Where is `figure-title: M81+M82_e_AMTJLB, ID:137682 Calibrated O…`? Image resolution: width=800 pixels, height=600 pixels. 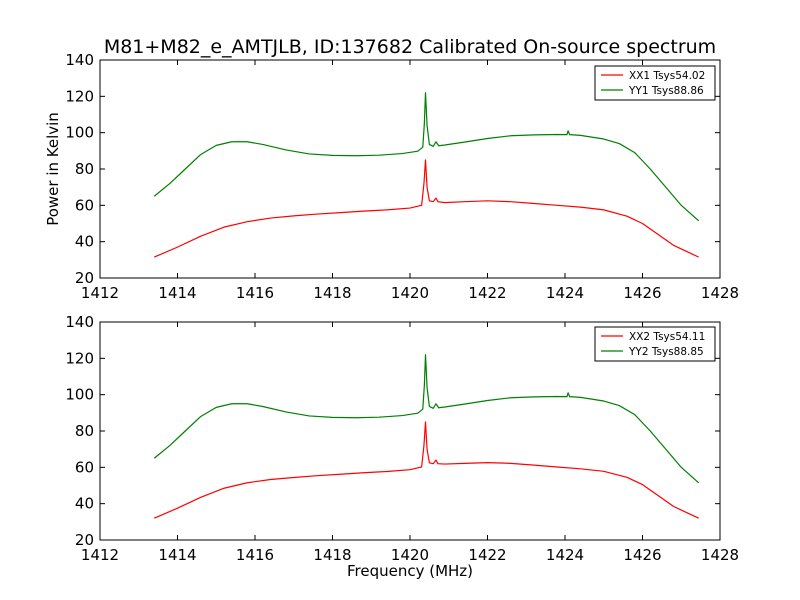
figure-title: M81+M82_e_AMTJLB, ID:137682 Calibrated O… is located at coordinates (410, 47).